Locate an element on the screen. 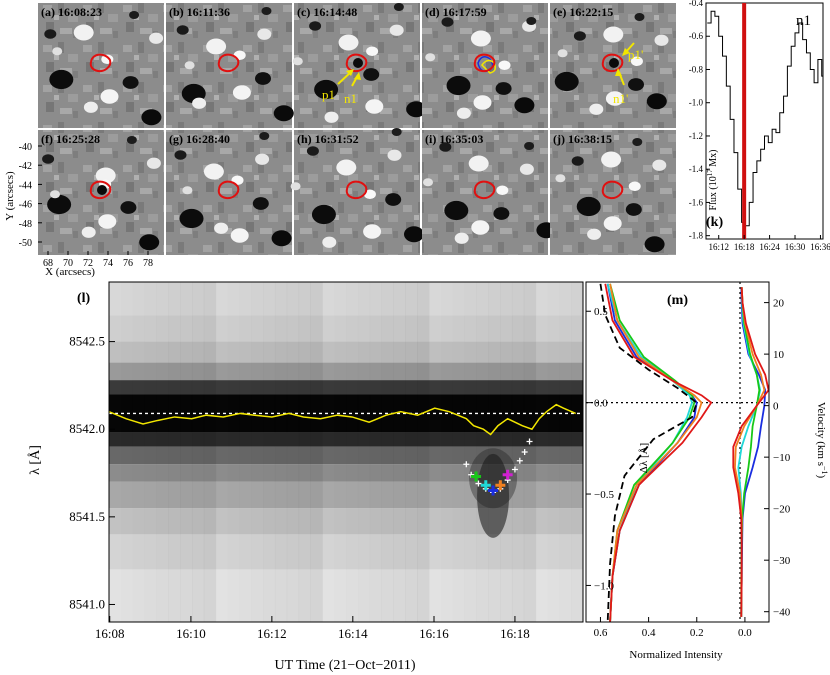 This screenshot has height=675, width=830. x-tick-label: 70 is located at coordinates (68, 263).